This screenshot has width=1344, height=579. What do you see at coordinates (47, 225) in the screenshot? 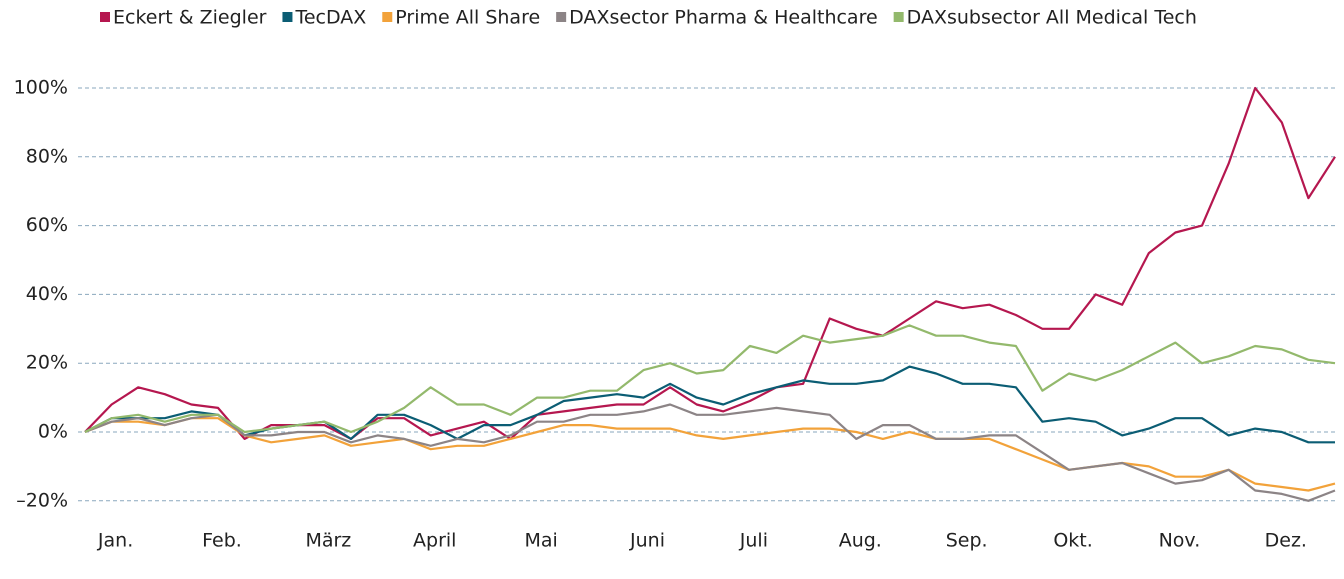
I see `y-tick-label: 60%` at bounding box center [47, 225].